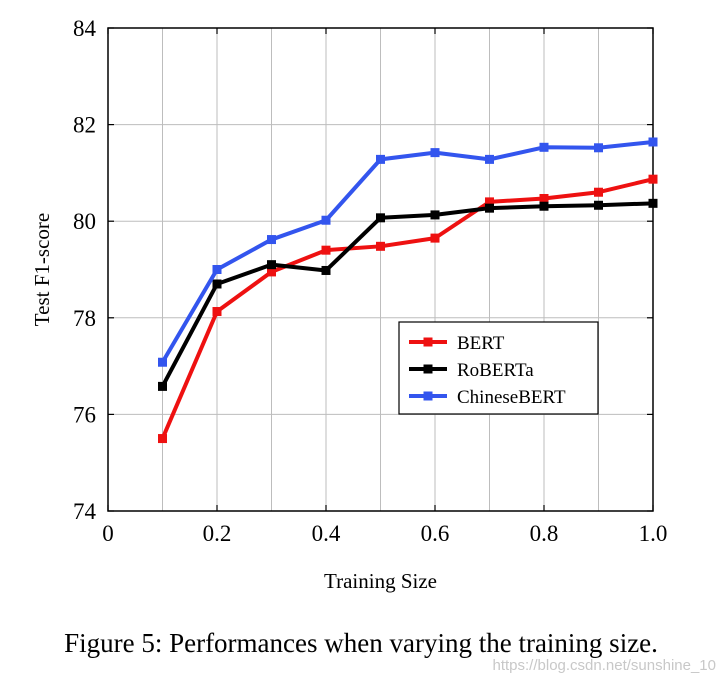 The height and width of the screenshot is (684, 722). Describe the element at coordinates (544, 533) in the screenshot. I see `x-tick-label: 0.8` at that location.